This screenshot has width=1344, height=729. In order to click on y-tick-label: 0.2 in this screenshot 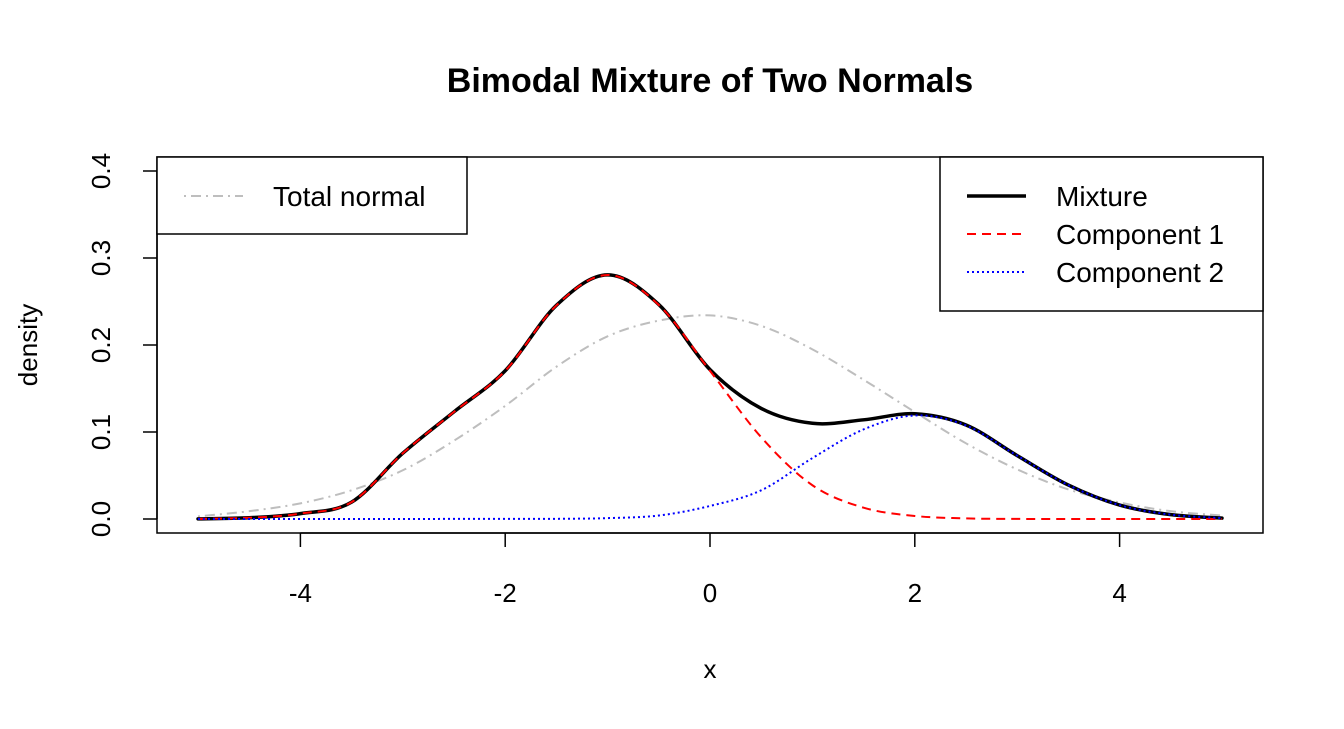, I will do `click(101, 345)`.